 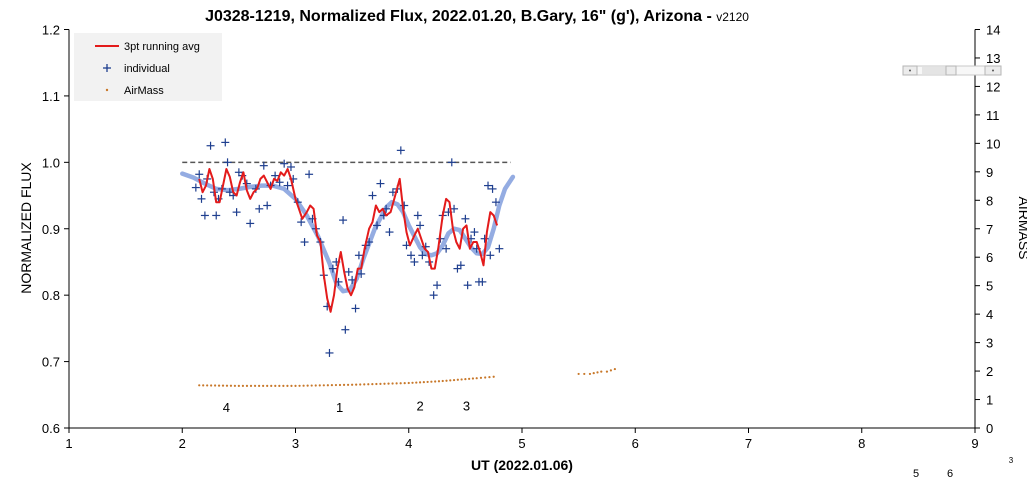 What do you see at coordinates (974, 443) in the screenshot?
I see `x-tick-label: 9` at bounding box center [974, 443].